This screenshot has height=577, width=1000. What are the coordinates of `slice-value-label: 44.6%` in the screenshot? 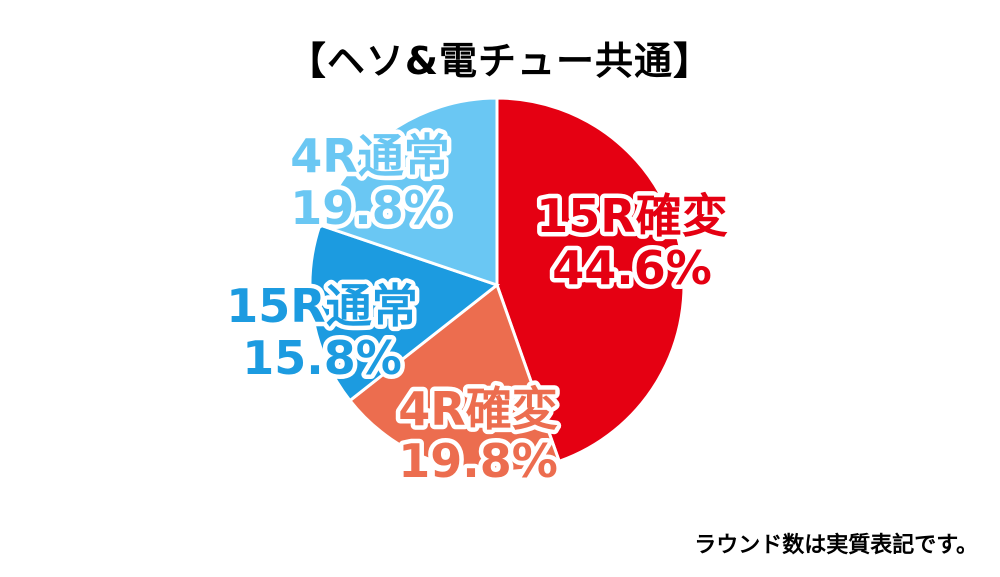 It's located at (632, 268).